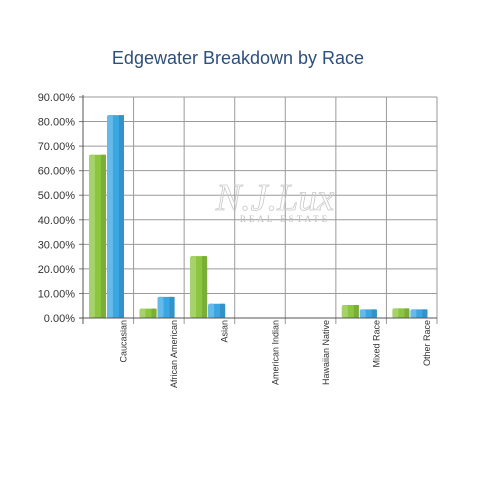  I want to click on y-tick-label: 90.00%, so click(57, 98).